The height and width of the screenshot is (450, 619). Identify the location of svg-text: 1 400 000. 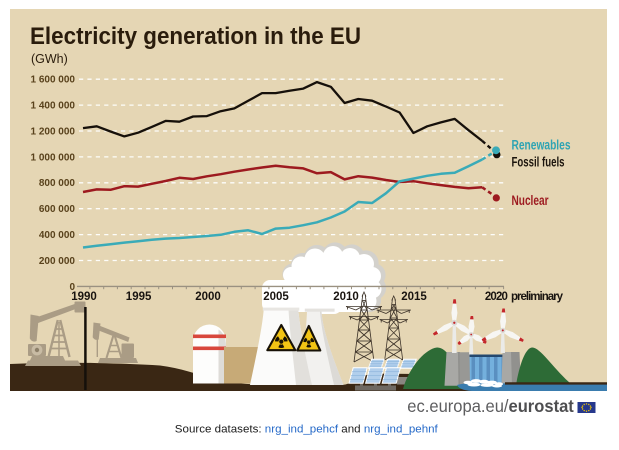
(53, 106).